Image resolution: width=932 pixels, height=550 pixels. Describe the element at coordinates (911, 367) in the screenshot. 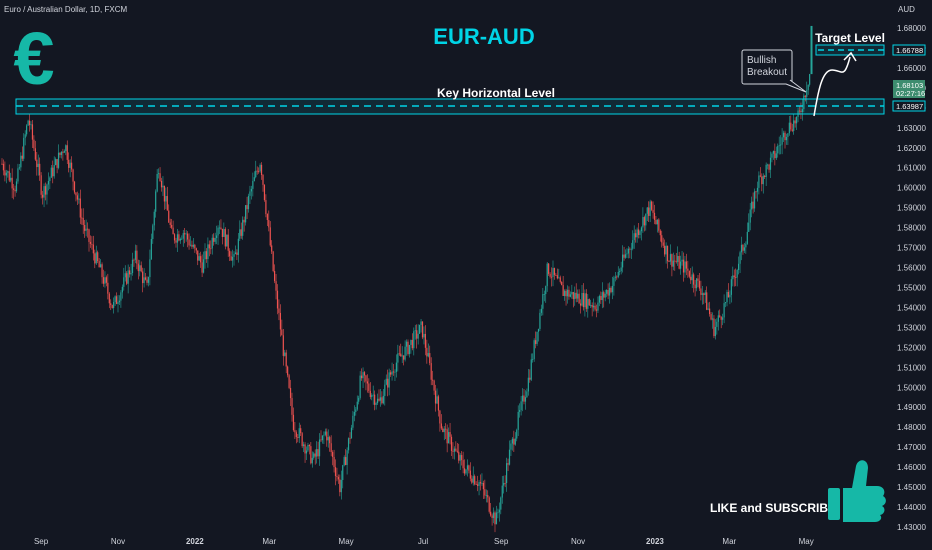

I see `price-tick-label: 1.51000` at that location.